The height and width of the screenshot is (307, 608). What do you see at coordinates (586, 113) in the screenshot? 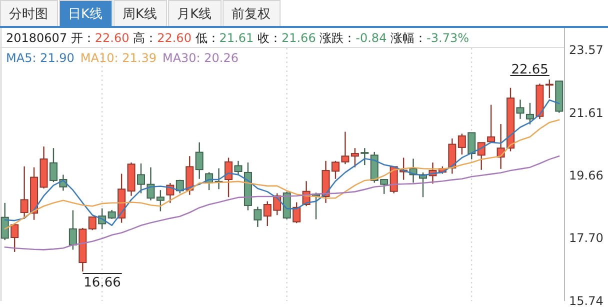
I see `y-tick-label: 21.61` at bounding box center [586, 113].